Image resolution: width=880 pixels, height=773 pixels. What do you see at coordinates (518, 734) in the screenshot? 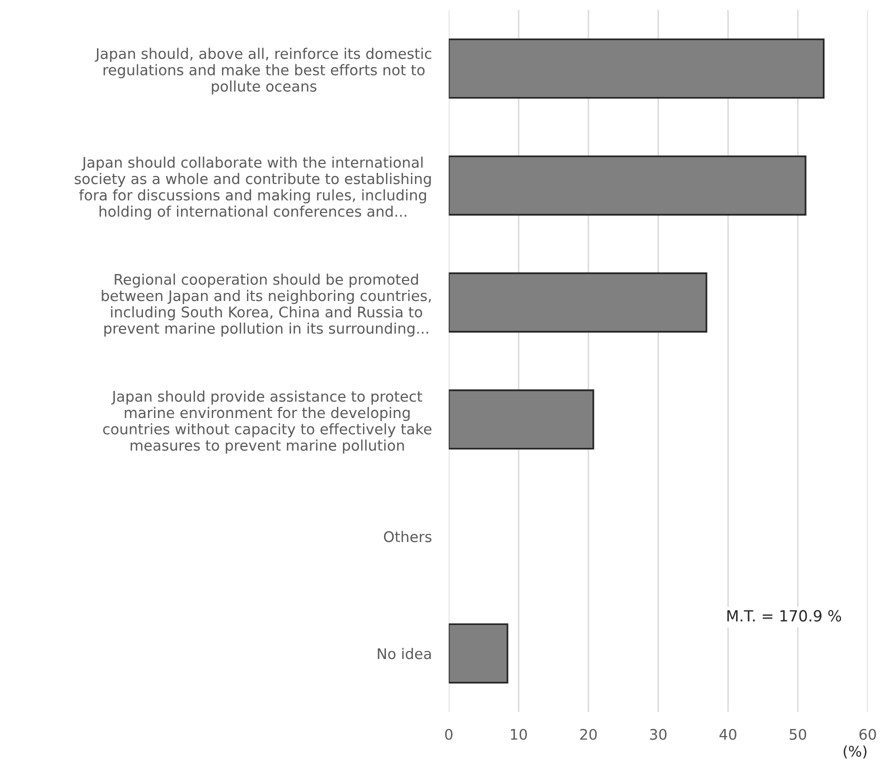
I see `x-tick-label: 10` at bounding box center [518, 734].